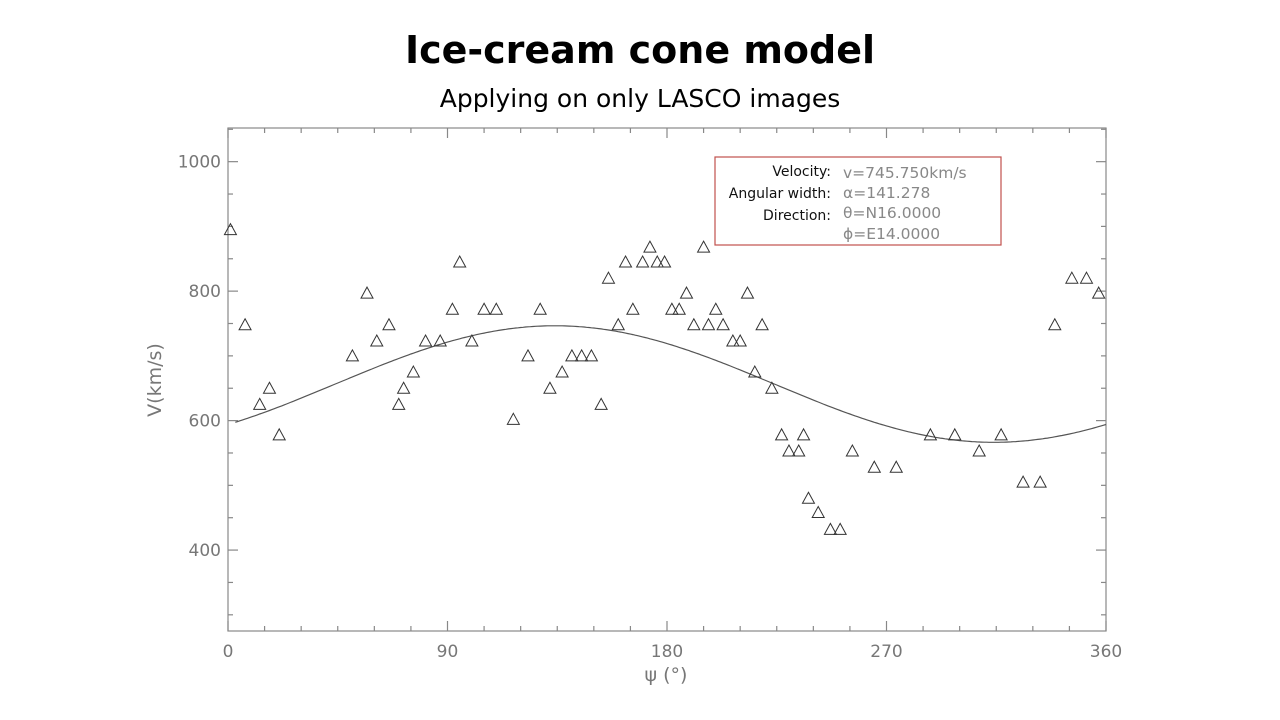 This screenshot has height=720, width=1280. I want to click on y-tick-label: 600, so click(205, 422).